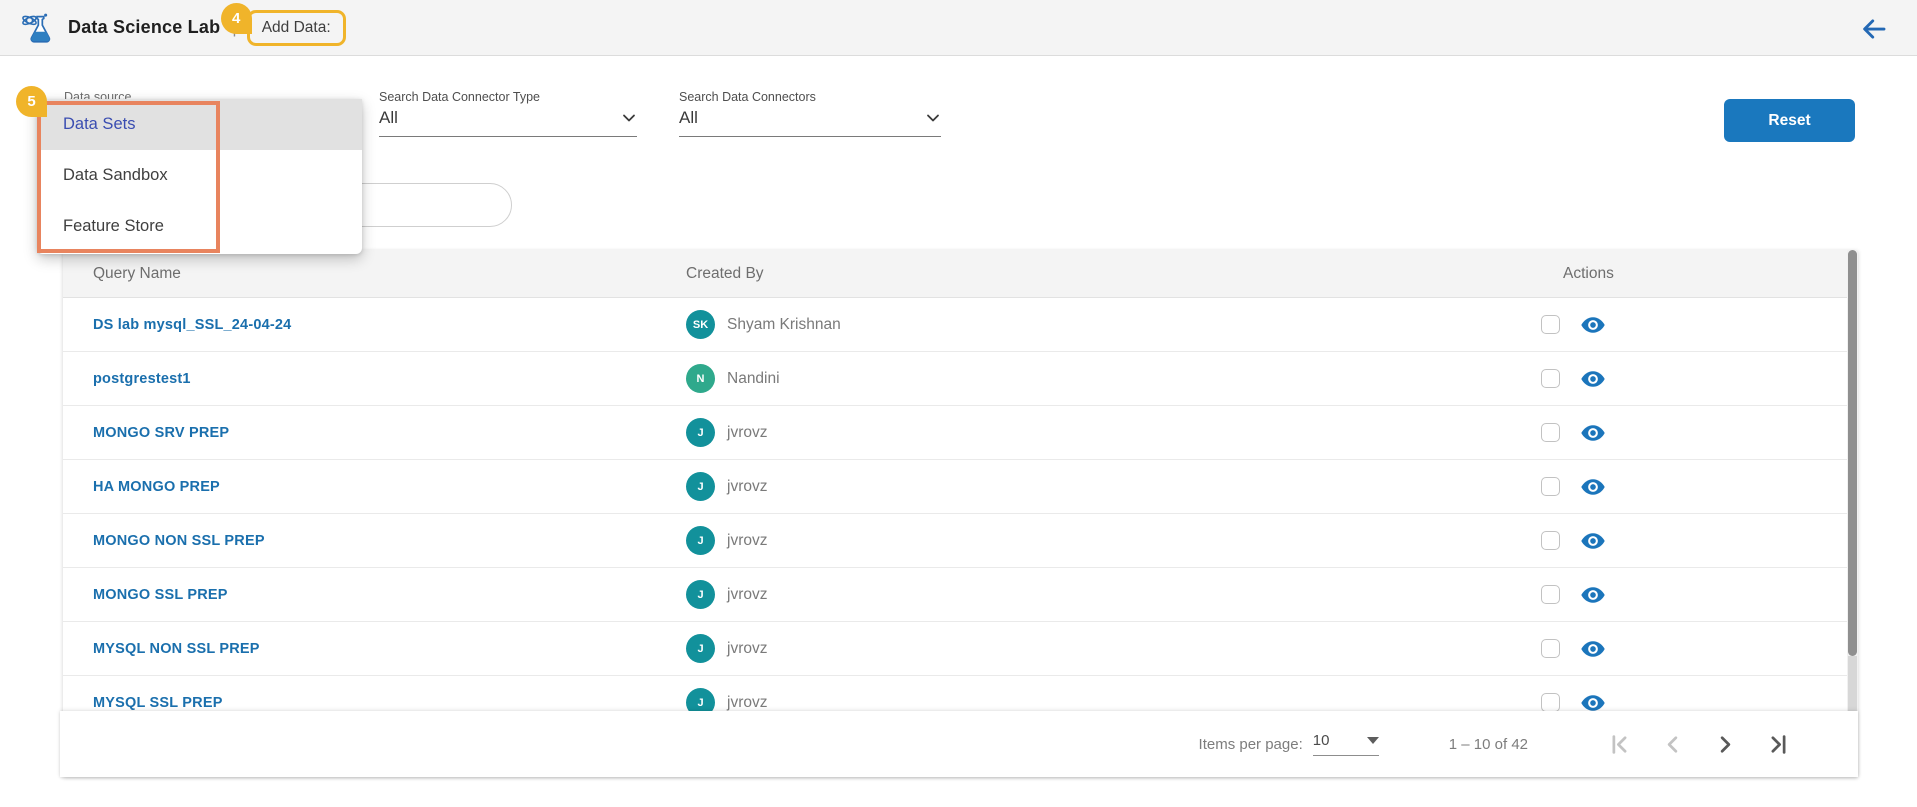  What do you see at coordinates (1345, 744) in the screenshot?
I see `items-per-page-select: 10` at bounding box center [1345, 744].